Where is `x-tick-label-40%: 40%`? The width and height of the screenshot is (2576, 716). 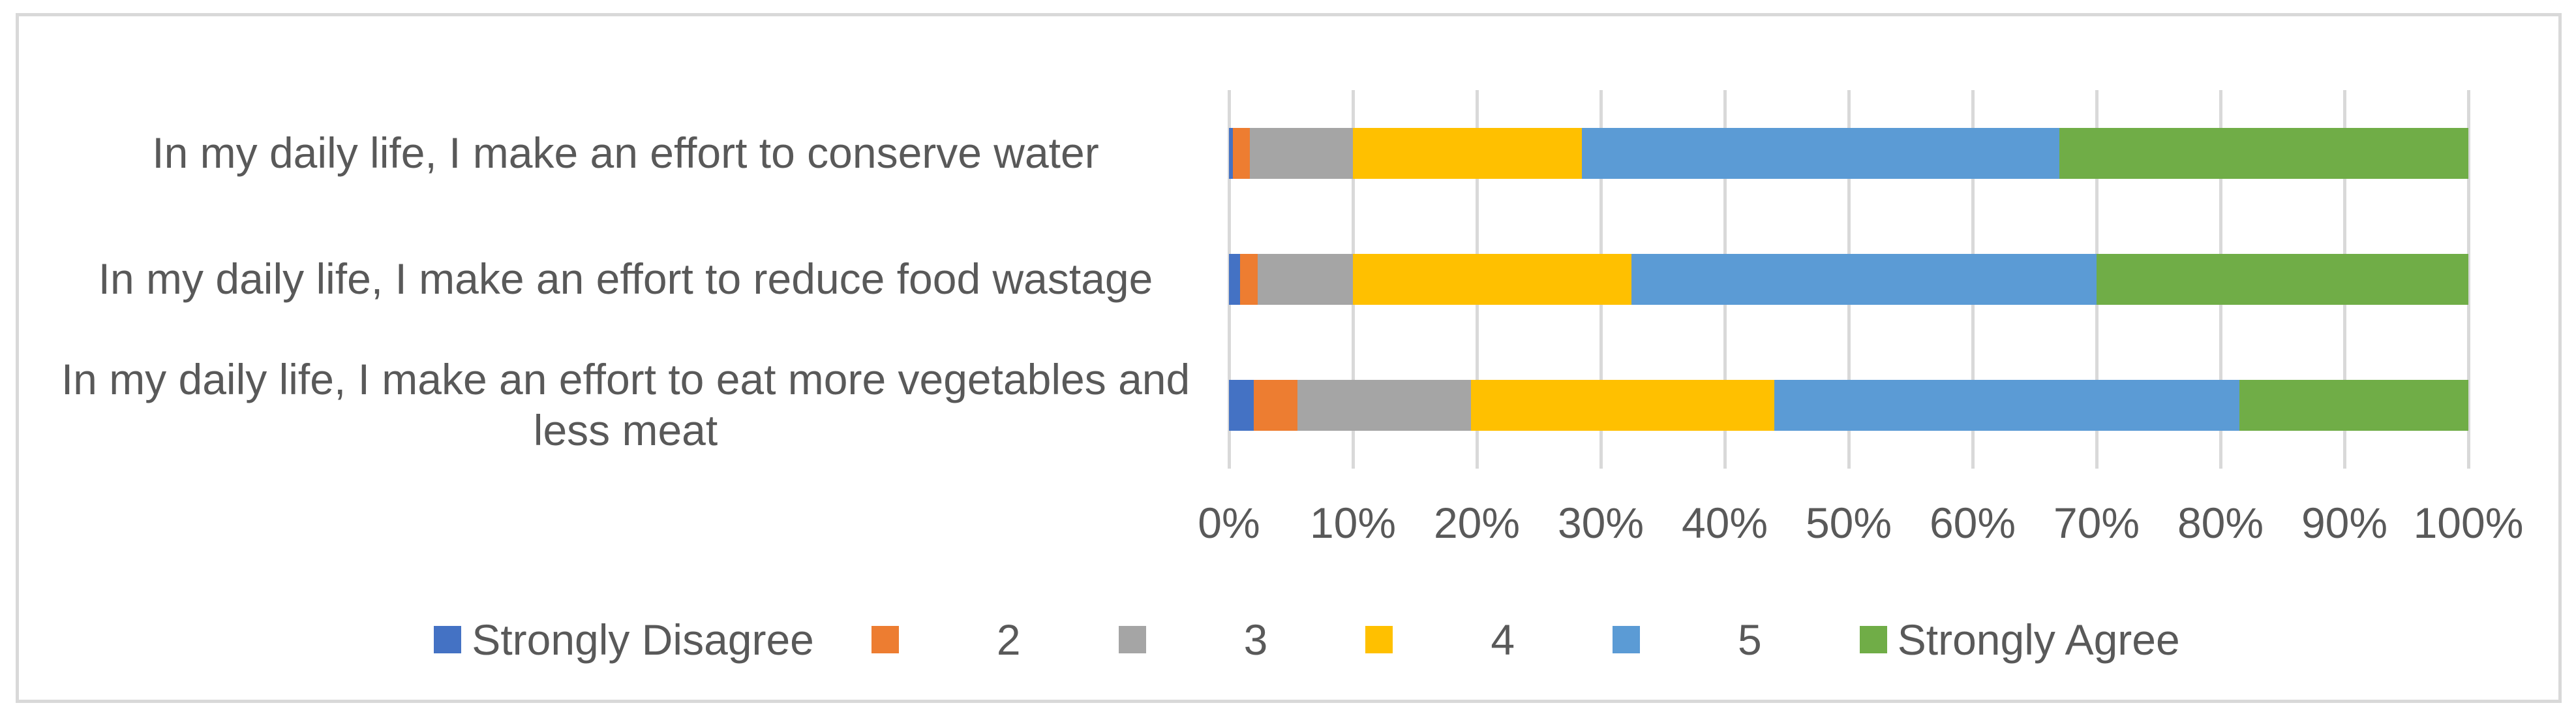
x-tick-label-40%: 40% is located at coordinates (1724, 522).